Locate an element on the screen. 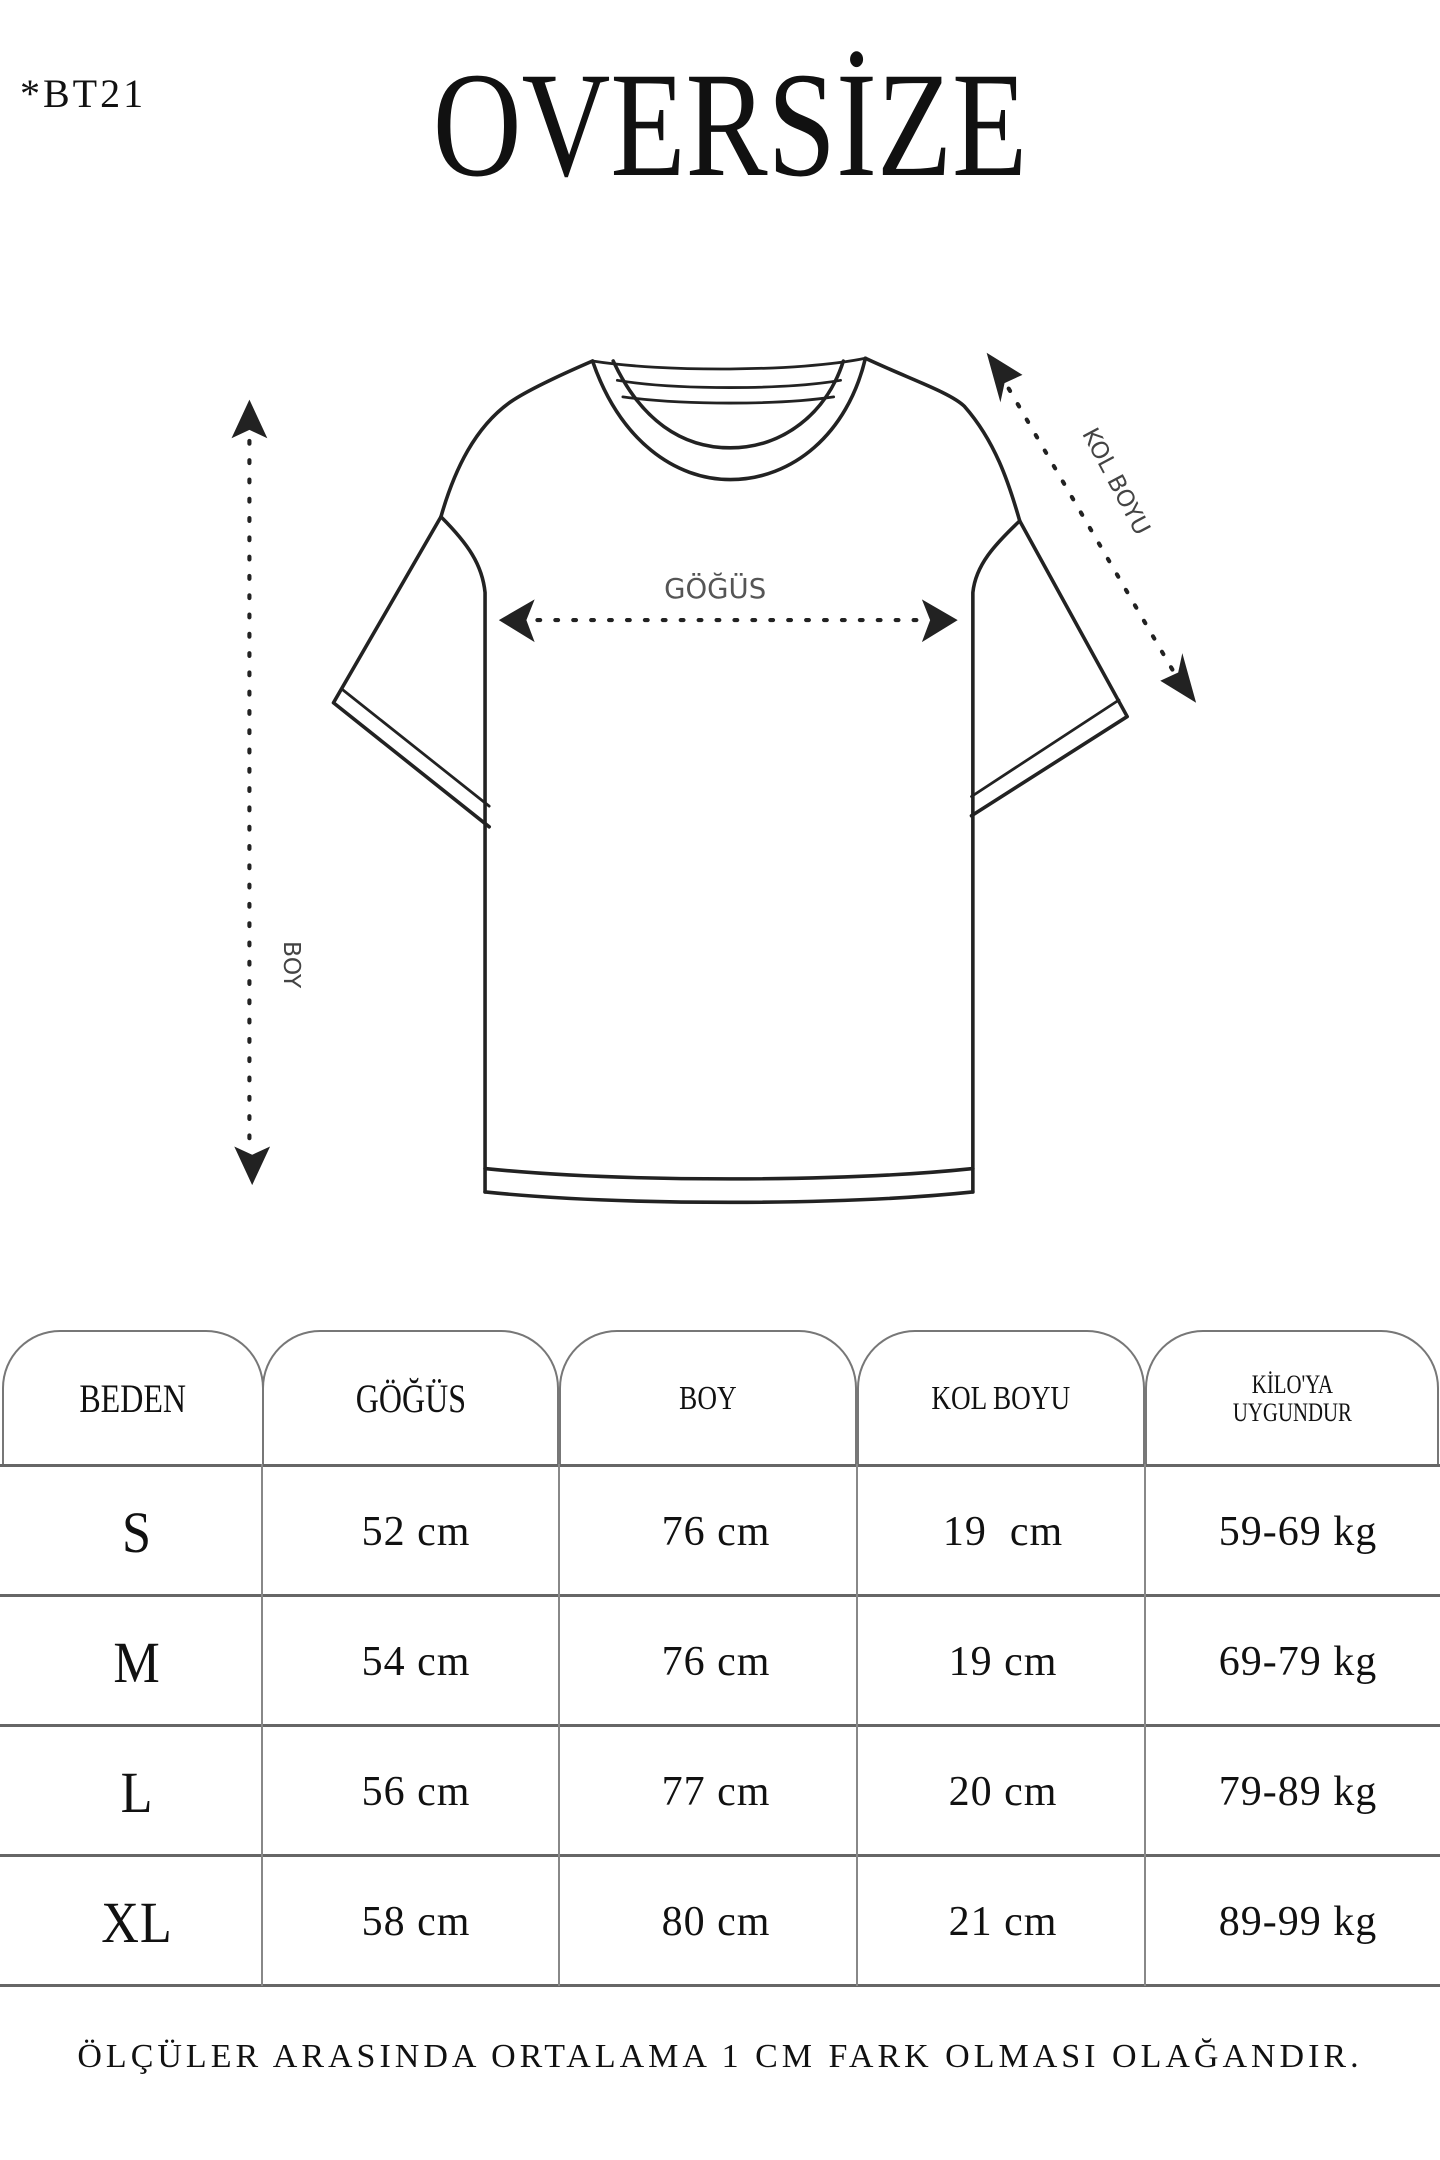 Image resolution: width=1440 pixels, height=2160 pixels. shirt-outline is located at coordinates (517, 439).